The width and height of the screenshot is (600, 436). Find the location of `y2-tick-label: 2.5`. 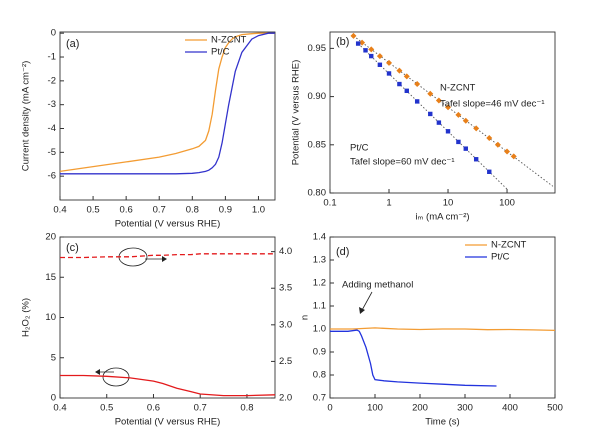

y2-tick-label: 2.5 is located at coordinates (285, 361).